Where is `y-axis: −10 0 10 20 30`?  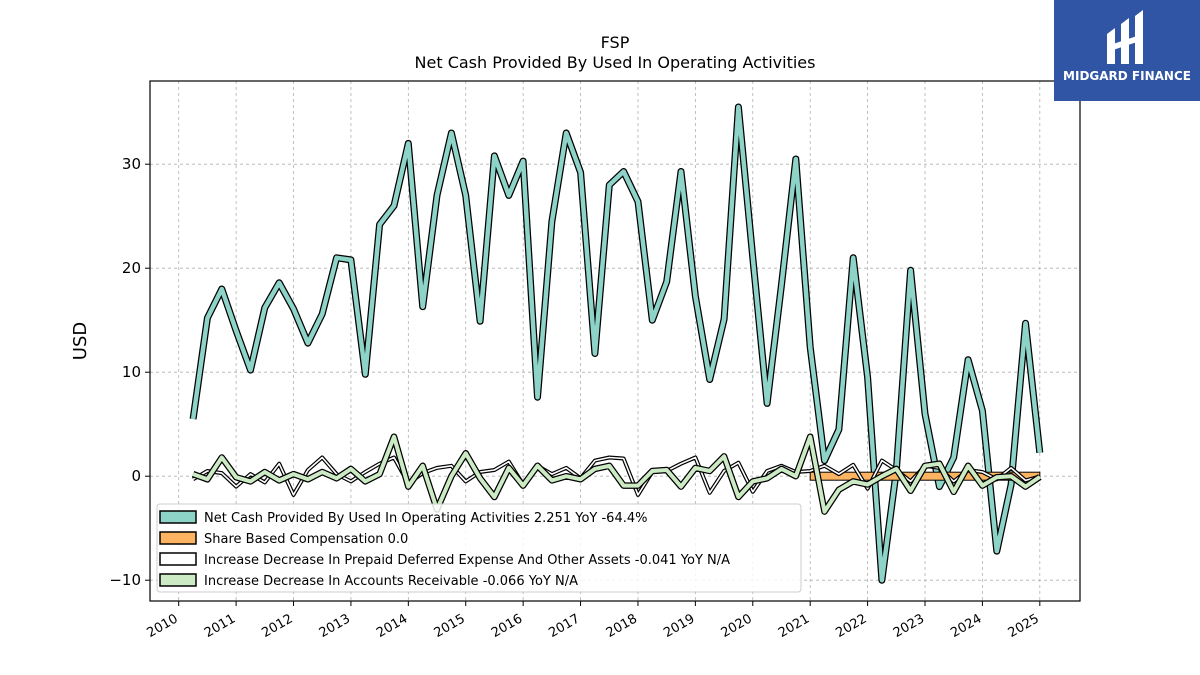
y-axis: −10 0 10 20 30 is located at coordinates (129, 372).